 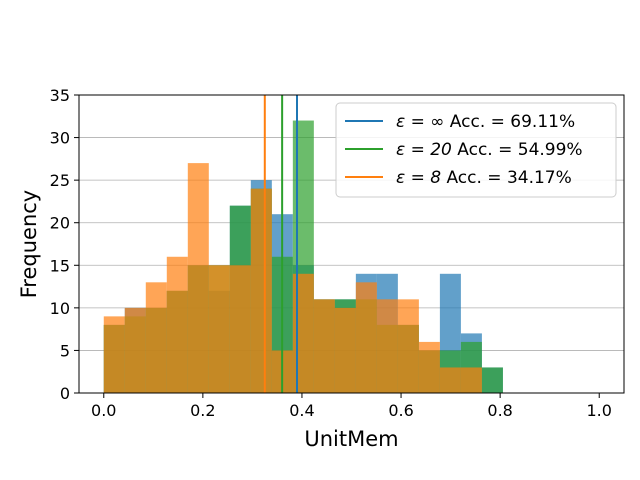 I want to click on legend-label-0: ε = ∞ Acc. = 69.11%, so click(x=485, y=122).